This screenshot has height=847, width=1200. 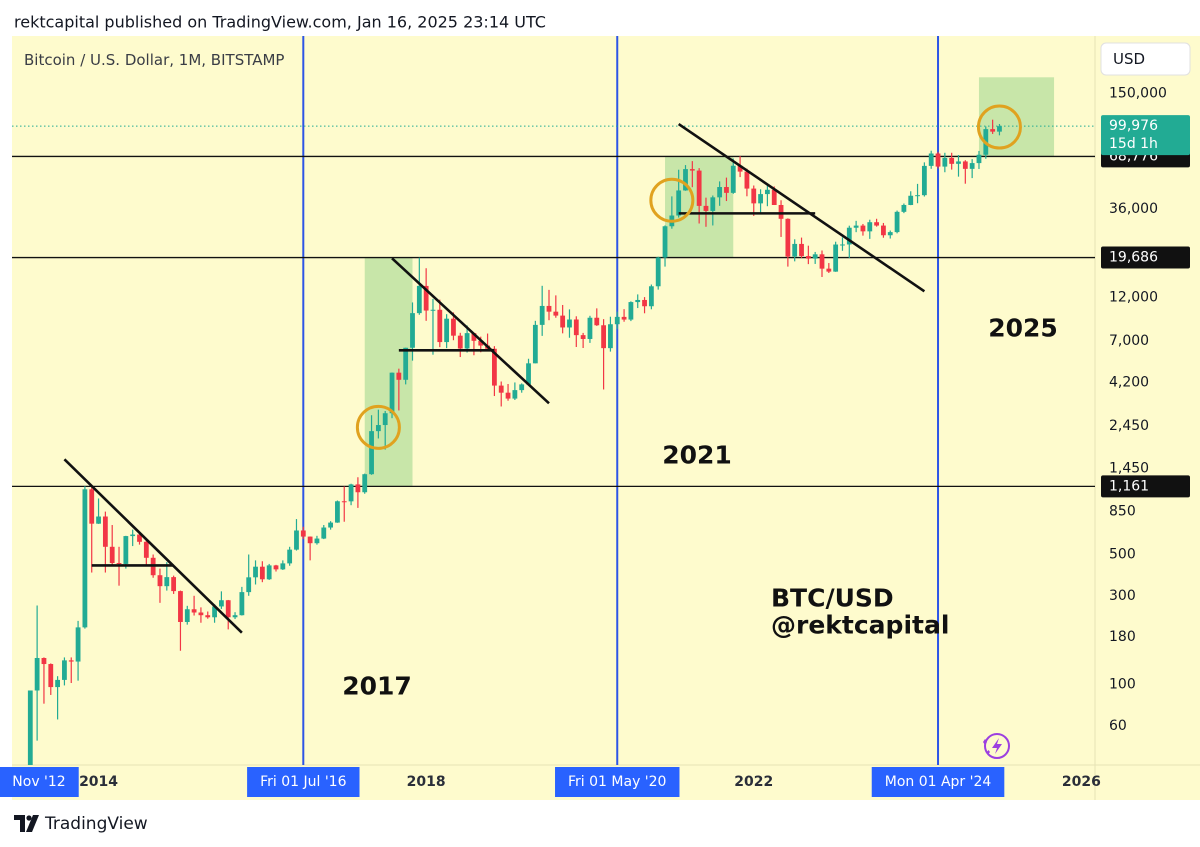 What do you see at coordinates (938, 782) in the screenshot?
I see `cycle-date: Mon 01 Apr '24` at bounding box center [938, 782].